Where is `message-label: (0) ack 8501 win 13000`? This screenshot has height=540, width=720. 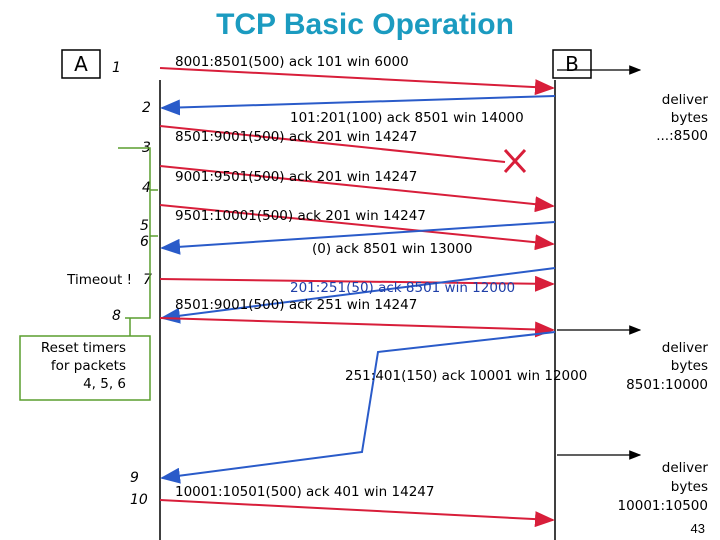 message-label: (0) ack 8501 win 13000 is located at coordinates (392, 249).